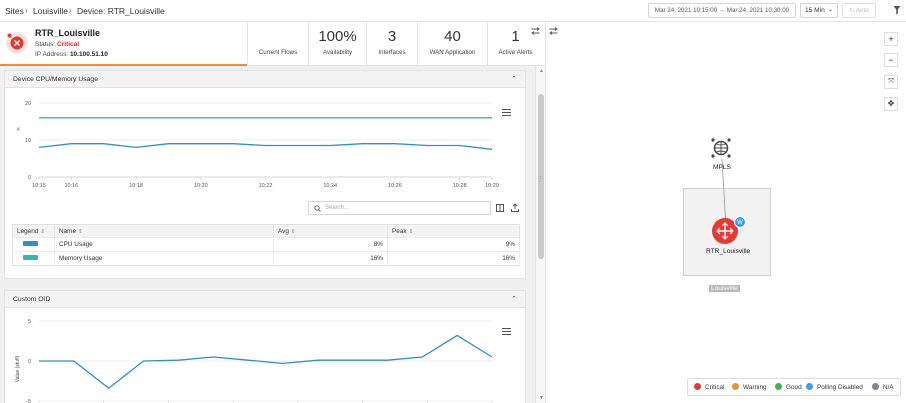 The image size is (906, 403). I want to click on x-tick-label: 10:29, so click(492, 186).